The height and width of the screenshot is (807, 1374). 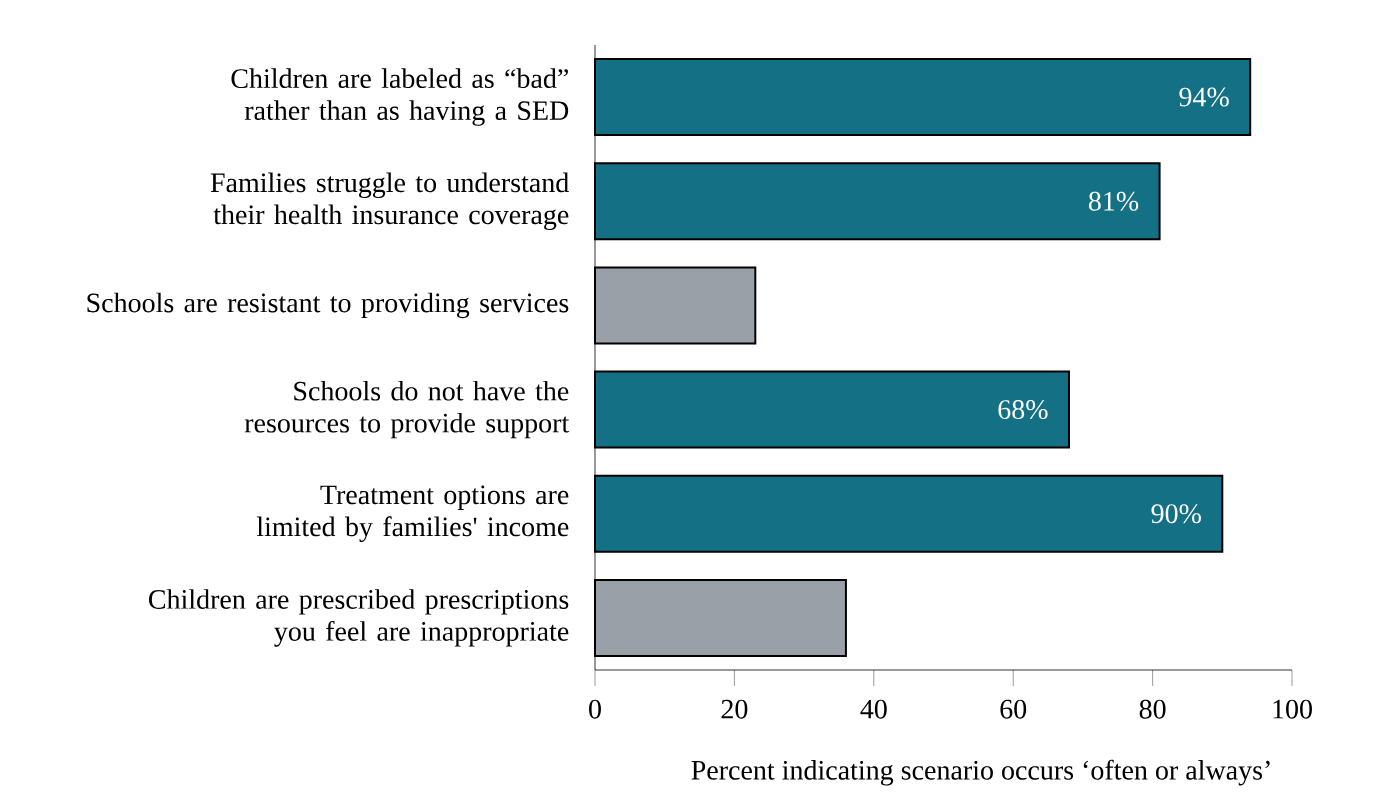 What do you see at coordinates (1113, 201) in the screenshot?
I see `data-label: 81%` at bounding box center [1113, 201].